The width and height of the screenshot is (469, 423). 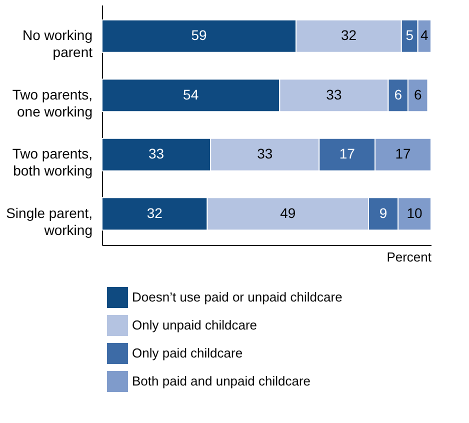 What do you see at coordinates (191, 94) in the screenshot?
I see `data-label: 54` at bounding box center [191, 94].